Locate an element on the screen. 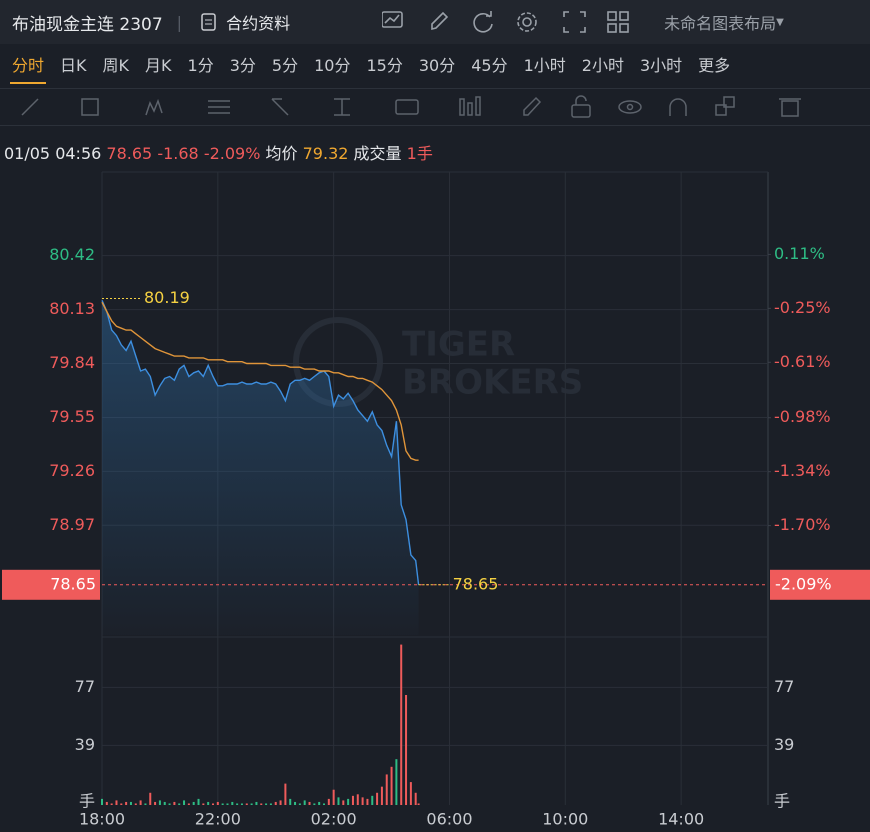  timeframe-tab: 10分 is located at coordinates (332, 65).